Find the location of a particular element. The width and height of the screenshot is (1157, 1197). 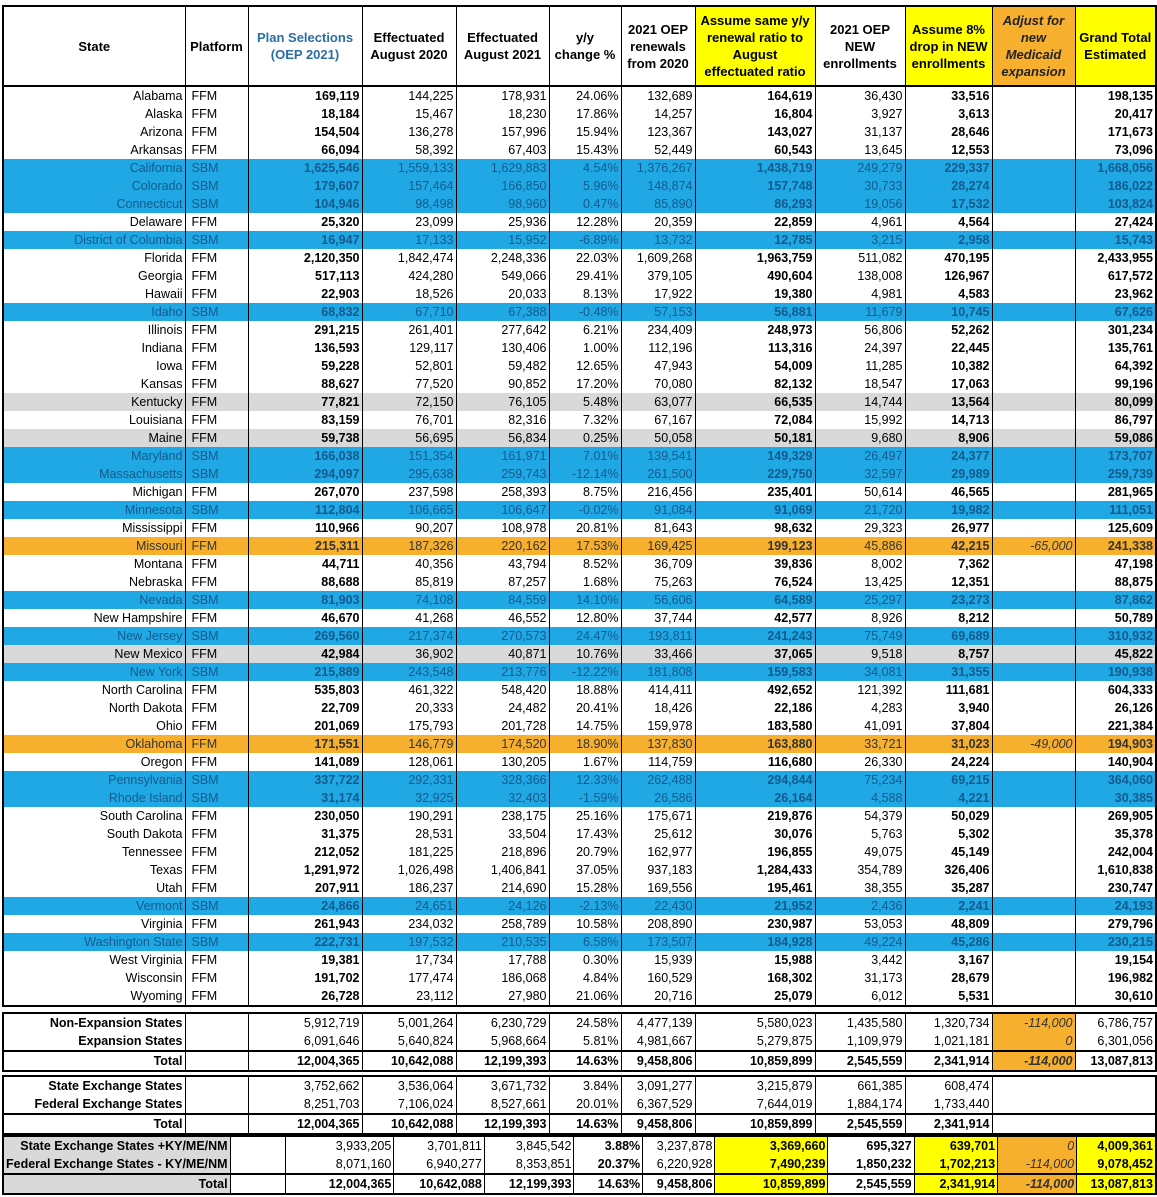

cell-state: Wyoming is located at coordinates (94, 997).